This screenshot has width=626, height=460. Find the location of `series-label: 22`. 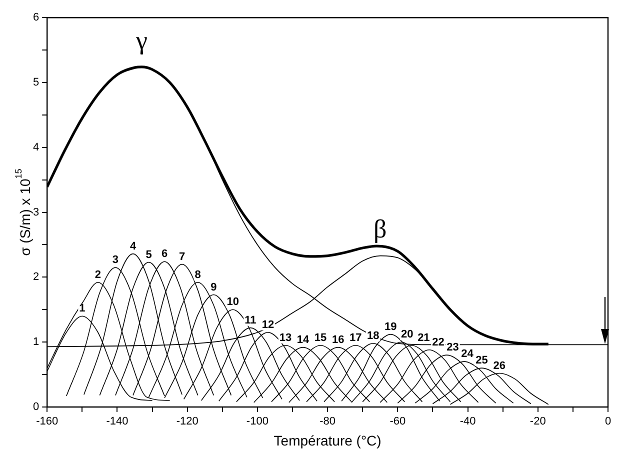

series-label: 22 is located at coordinates (438, 342).